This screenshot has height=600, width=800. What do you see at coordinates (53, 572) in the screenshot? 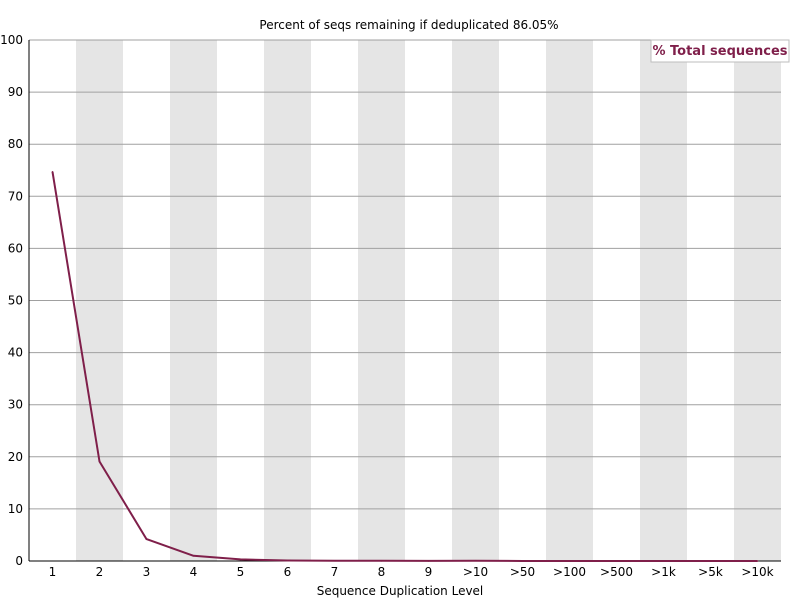
I see `x-tick-label: 1` at bounding box center [53, 572].